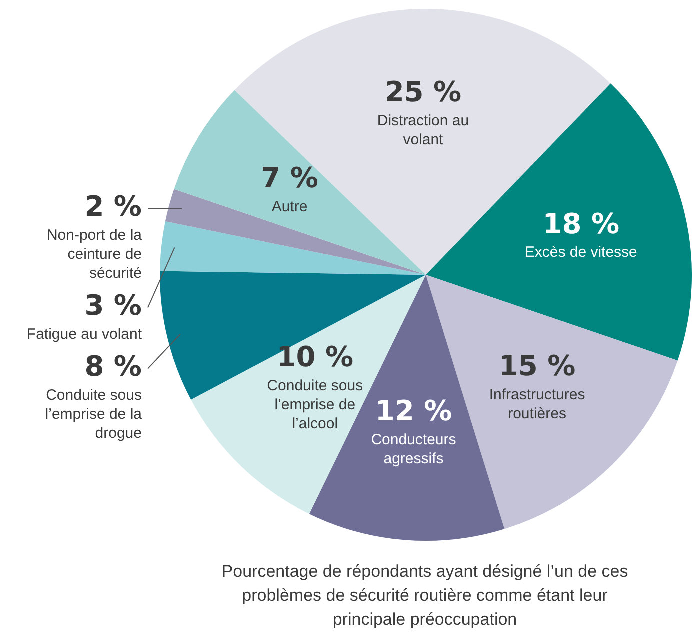 The width and height of the screenshot is (692, 643). Describe the element at coordinates (84, 334) in the screenshot. I see `slice-label: Fatigue au volant` at that location.